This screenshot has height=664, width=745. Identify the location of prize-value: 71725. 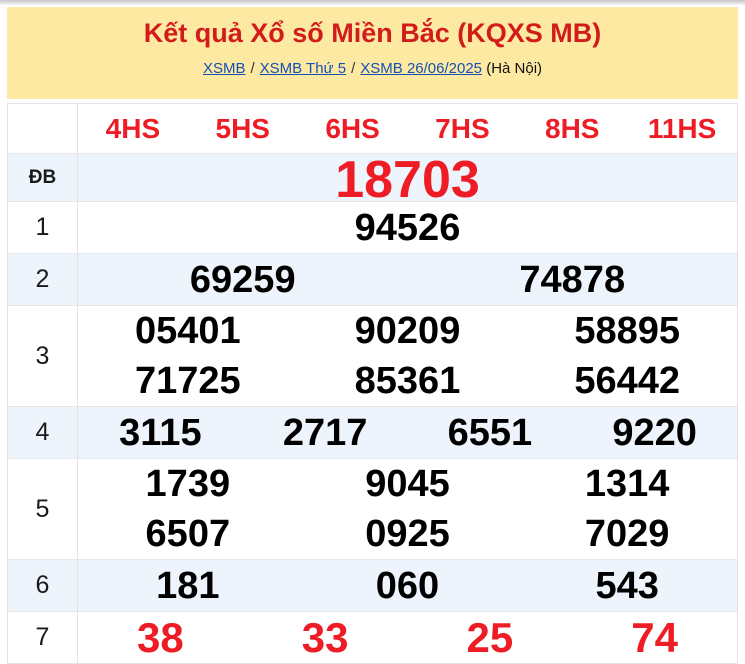
(187, 381).